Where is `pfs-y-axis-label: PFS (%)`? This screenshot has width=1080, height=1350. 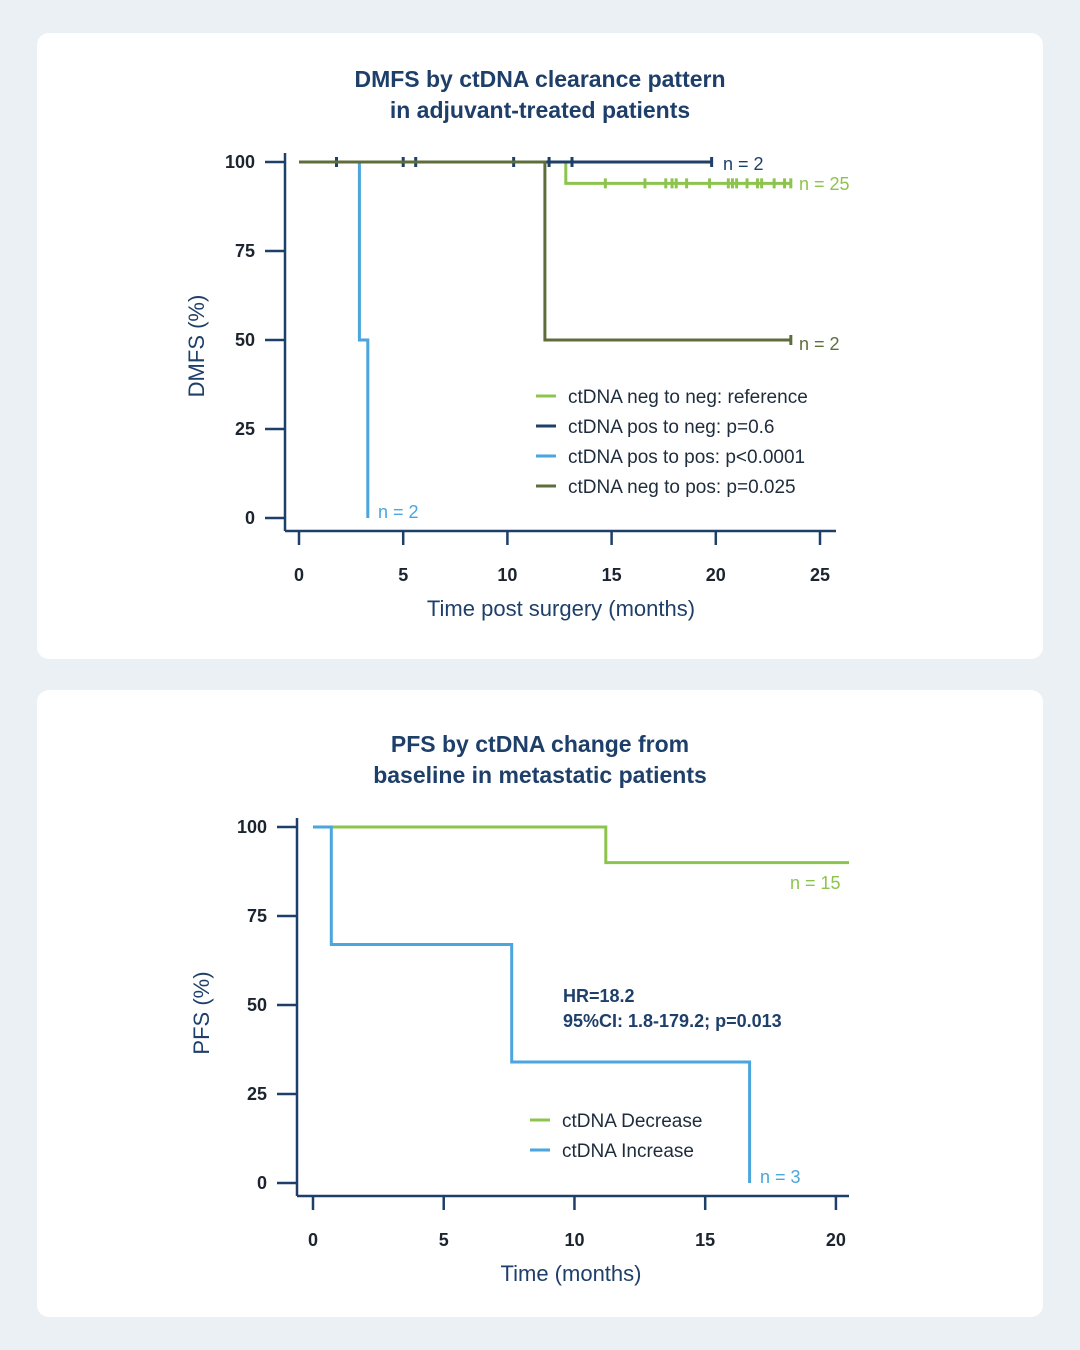 pfs-y-axis-label: PFS (%) is located at coordinates (201, 1012).